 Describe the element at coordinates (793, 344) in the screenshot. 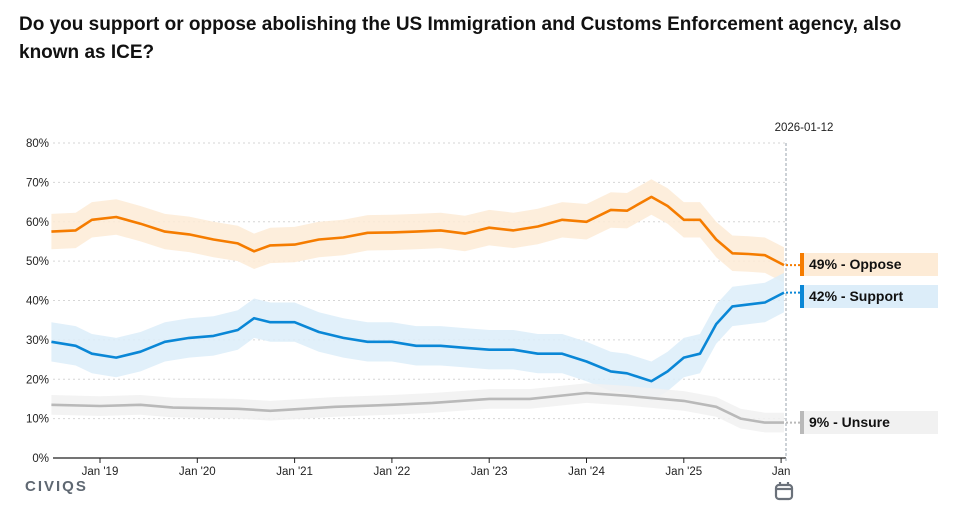

I see `label-leaders` at that location.